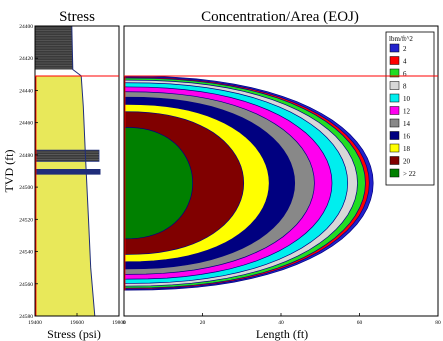  What do you see at coordinates (119, 323) in the screenshot?
I see `stress-tick-label: 19800` at bounding box center [119, 323].